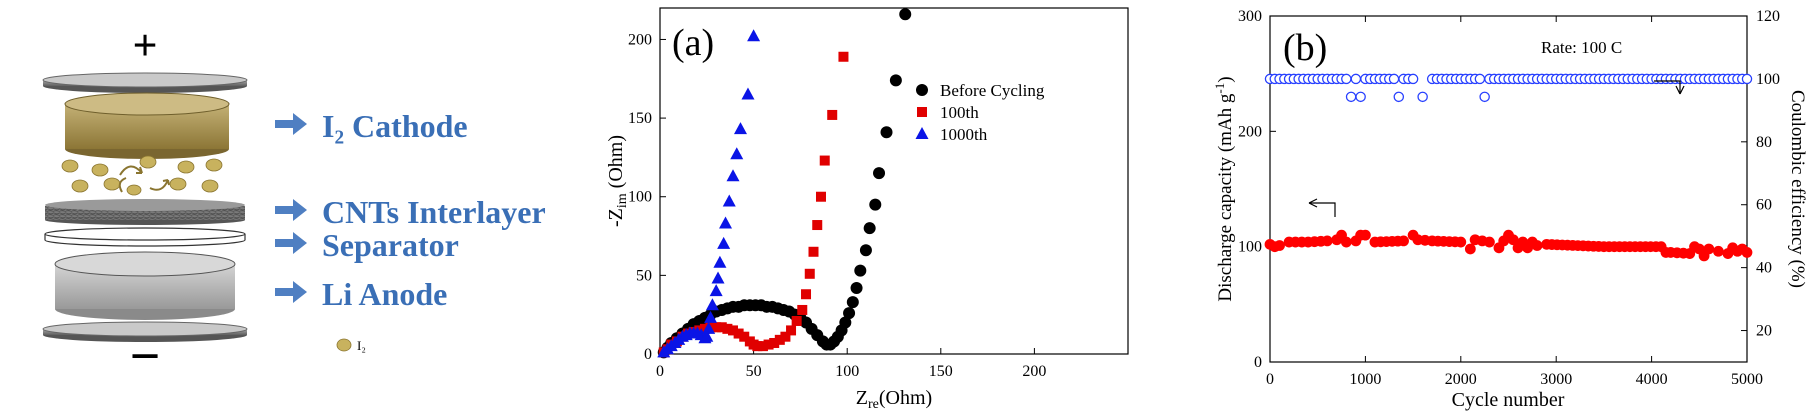 Image resolution: width=1810 pixels, height=416 pixels. What do you see at coordinates (145, 212) in the screenshot?
I see `cnt-interlayer-disk` at bounding box center [145, 212].